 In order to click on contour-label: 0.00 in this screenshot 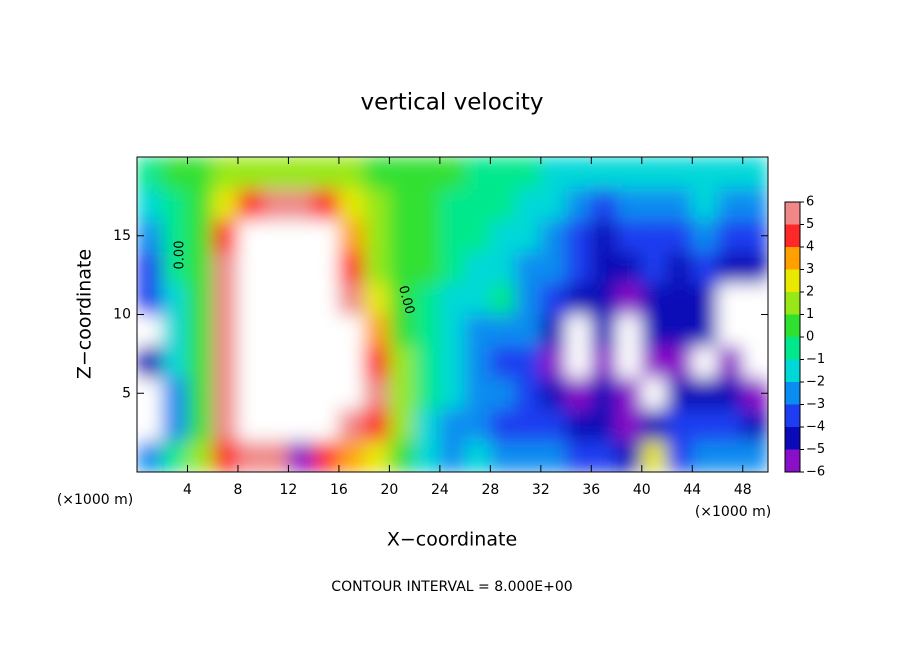, I will do `click(406, 300)`.